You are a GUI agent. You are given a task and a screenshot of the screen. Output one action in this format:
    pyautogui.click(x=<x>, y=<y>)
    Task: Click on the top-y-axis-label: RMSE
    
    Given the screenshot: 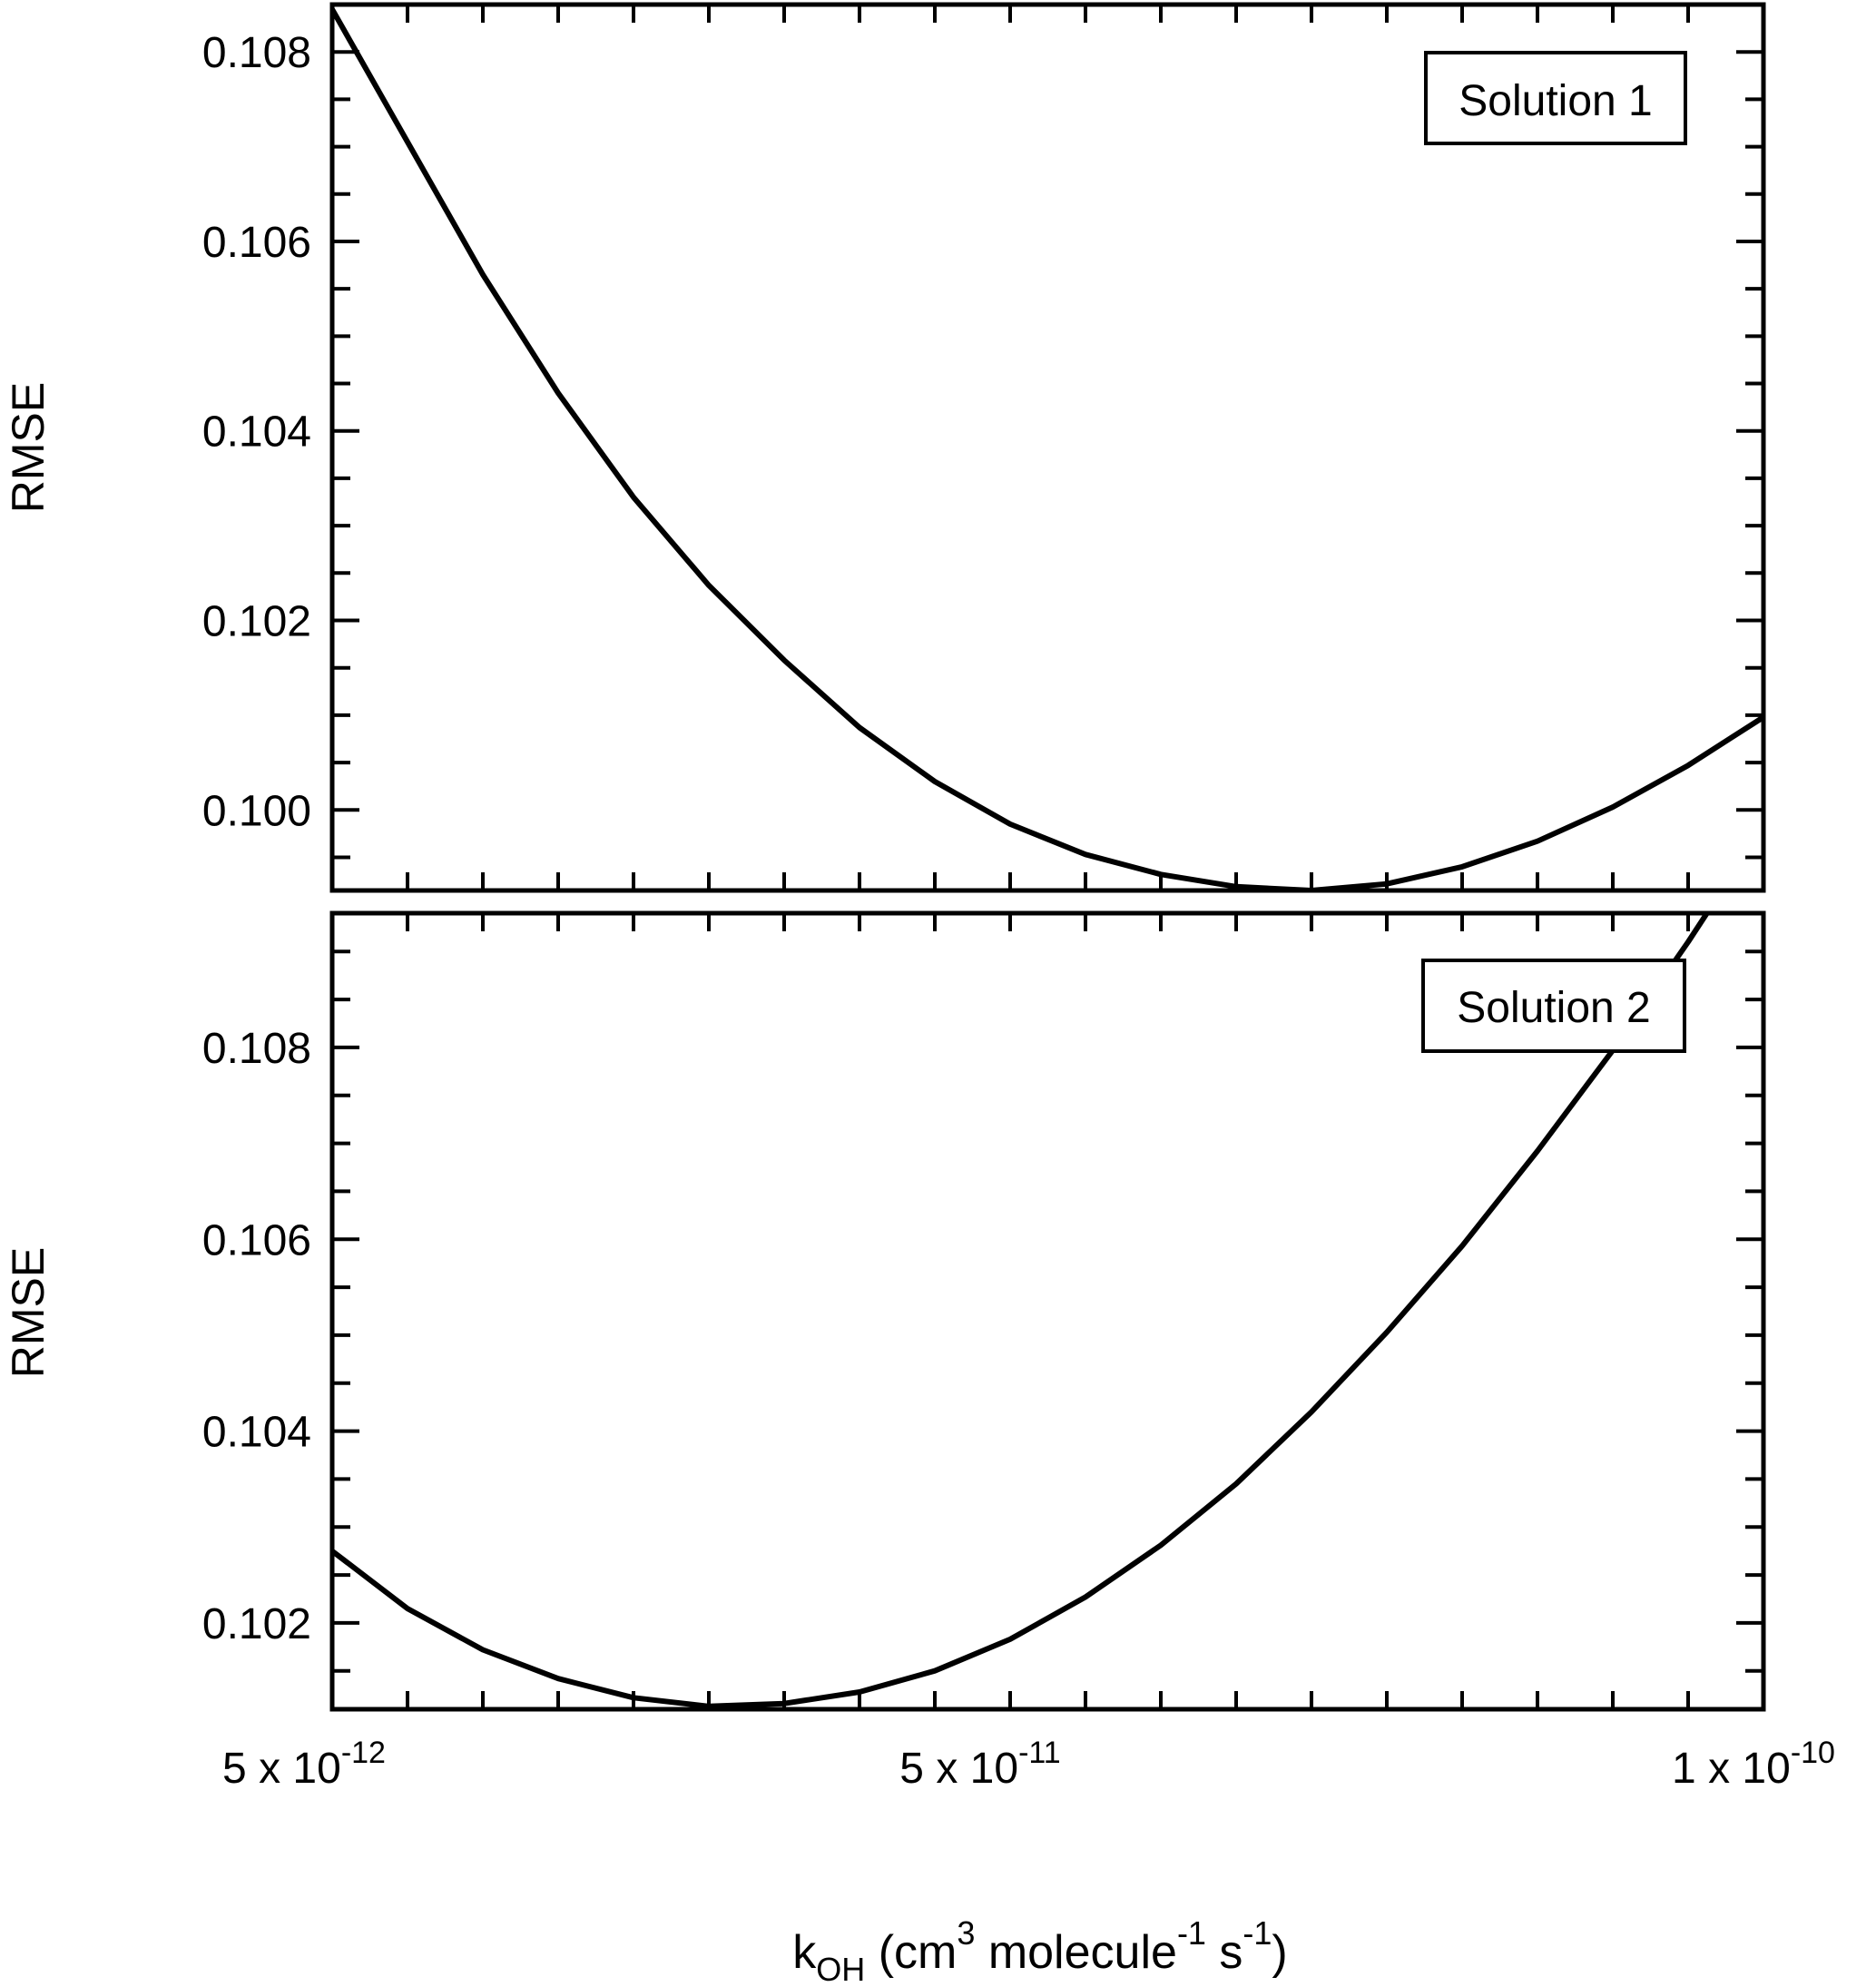 What is the action you would take?
    pyautogui.click(x=29, y=448)
    